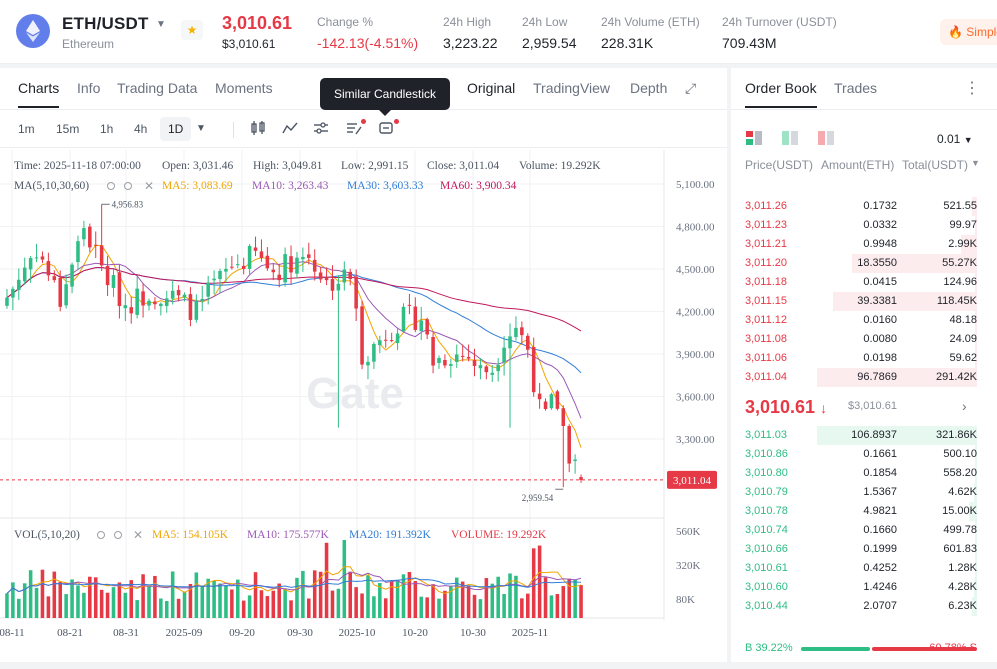 The height and width of the screenshot is (669, 997). What do you see at coordinates (39, 94) in the screenshot?
I see `tab-charts: Charts` at bounding box center [39, 94].